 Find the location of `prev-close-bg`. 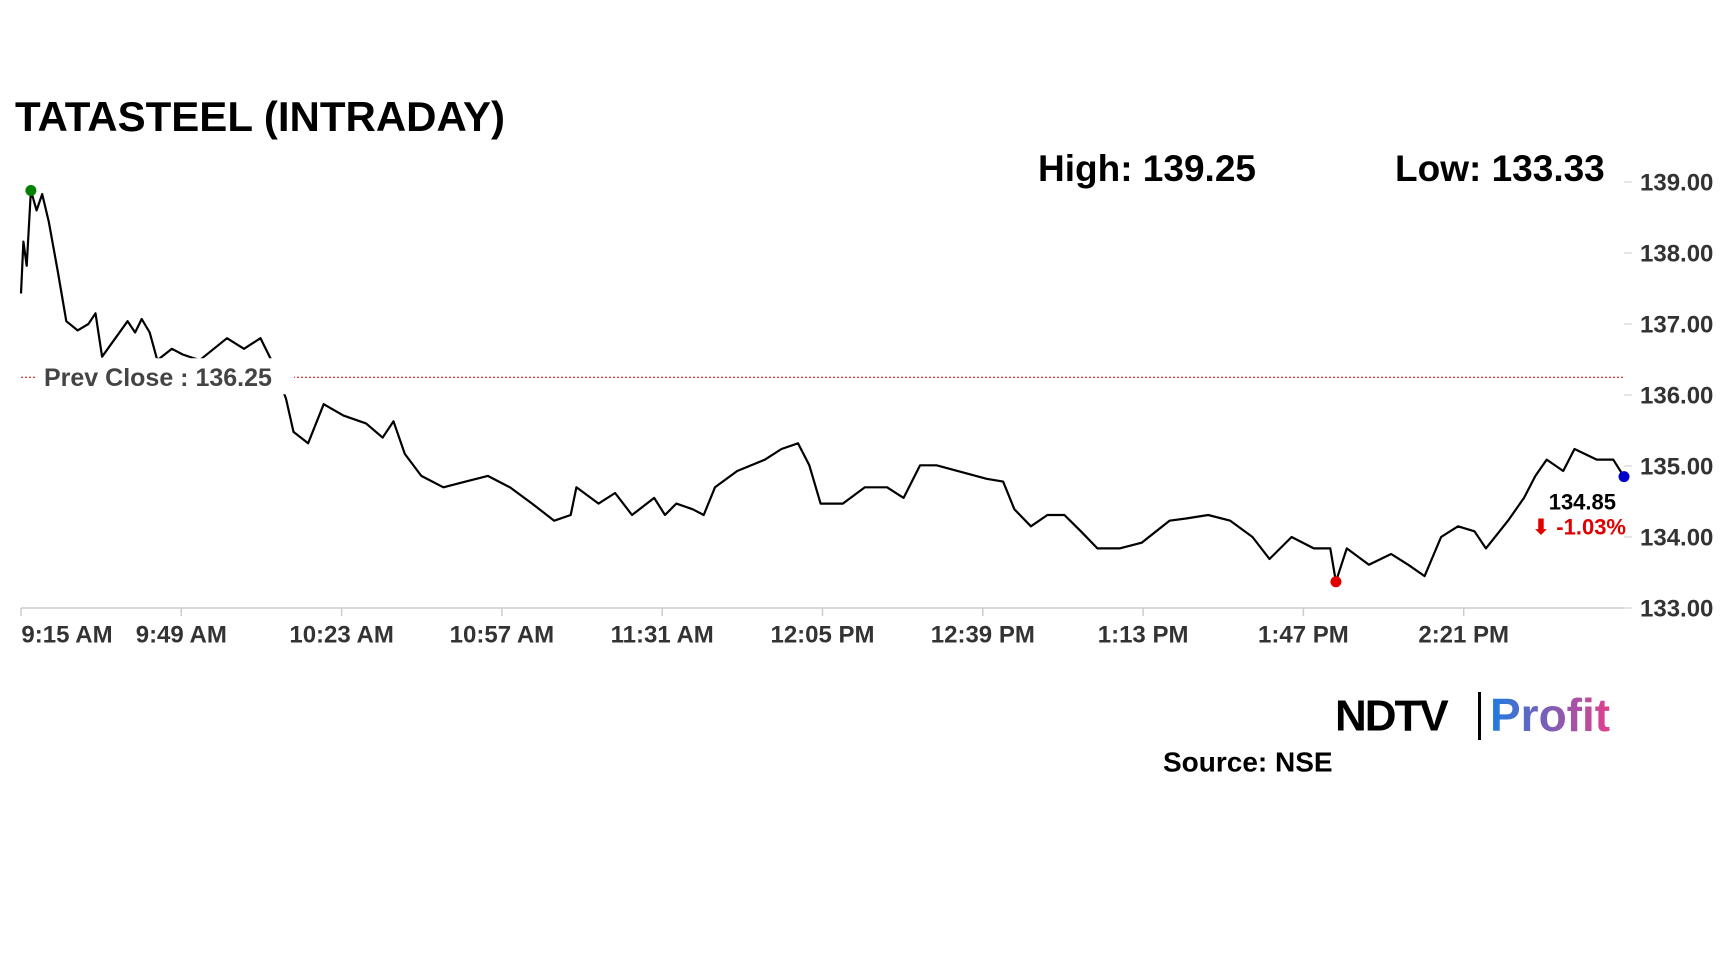

prev-close-bg is located at coordinates (165, 376).